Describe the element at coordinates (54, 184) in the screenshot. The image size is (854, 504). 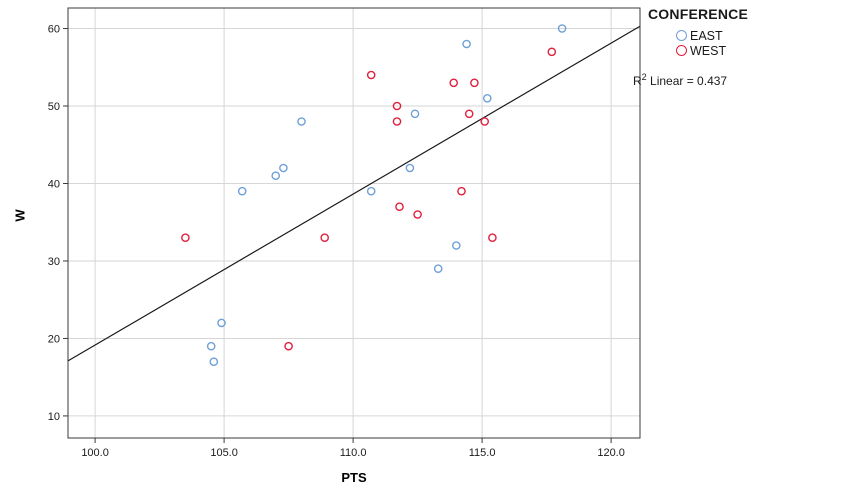
I see `y-tick-label: 40` at that location.